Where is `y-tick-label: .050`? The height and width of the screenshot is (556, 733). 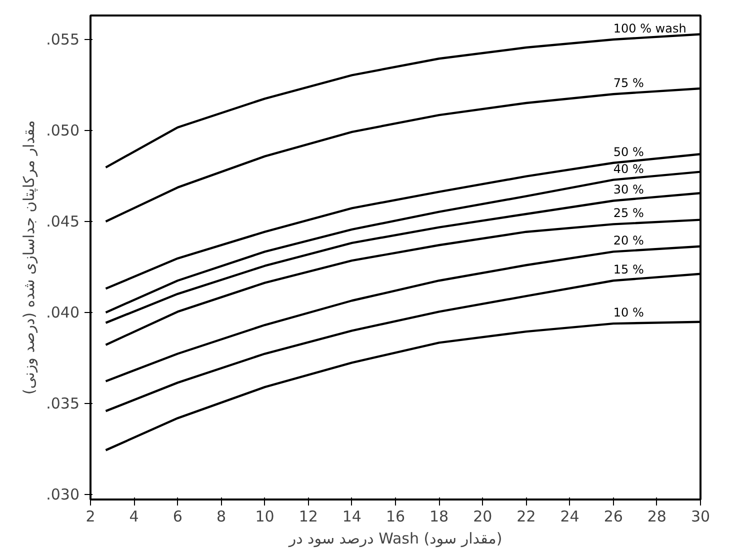 y-tick-label: .050 is located at coordinates (63, 131).